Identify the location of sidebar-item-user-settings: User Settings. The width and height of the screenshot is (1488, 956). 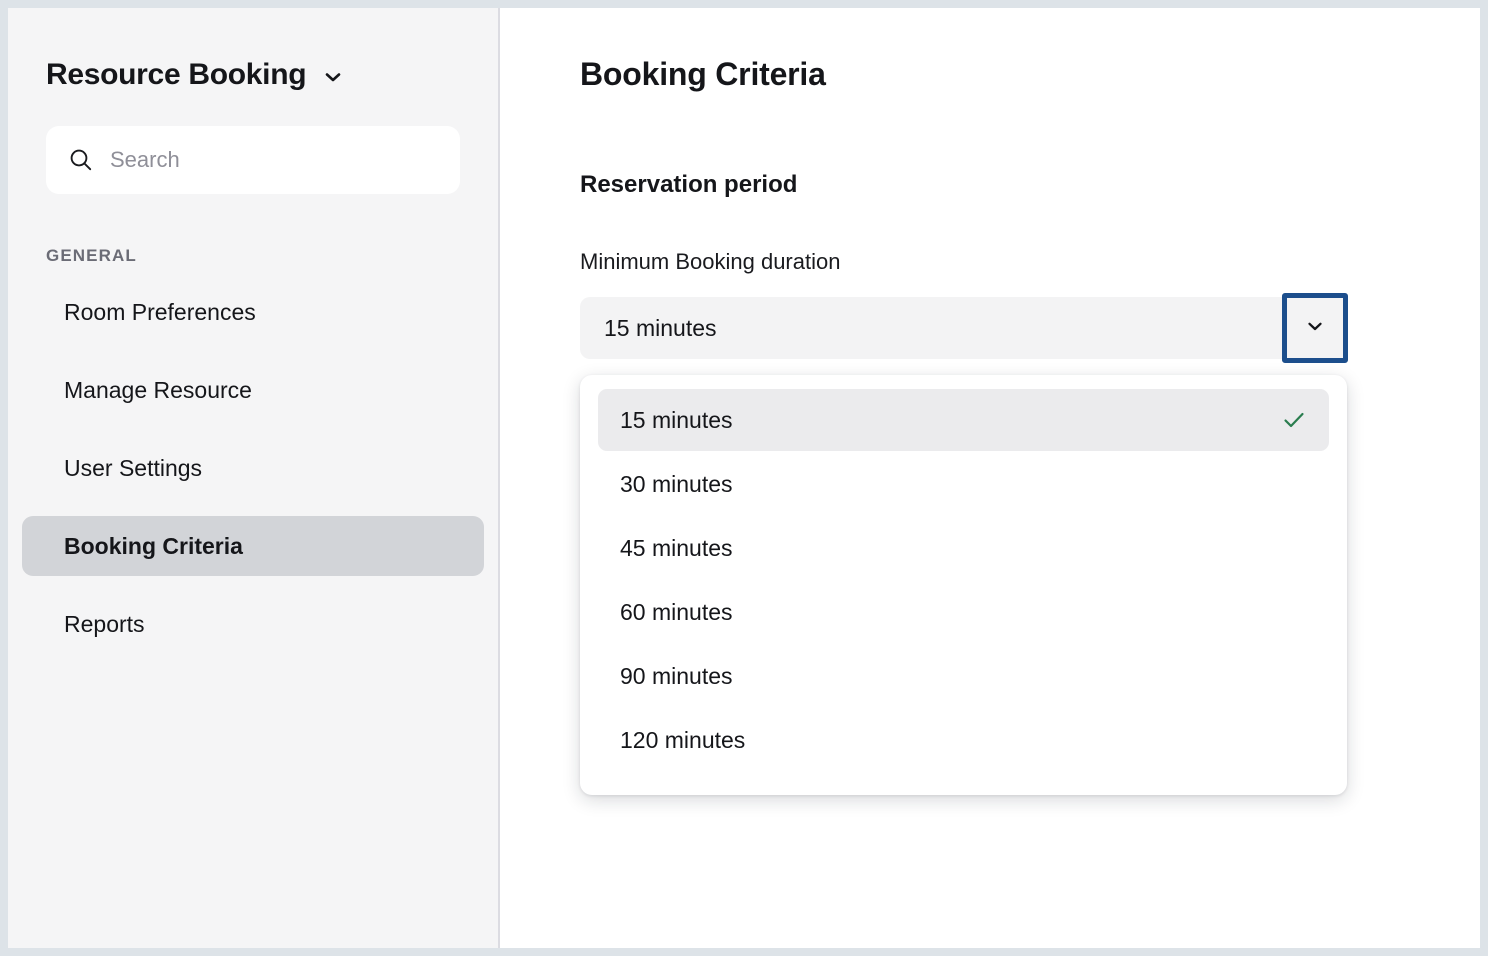
(253, 468).